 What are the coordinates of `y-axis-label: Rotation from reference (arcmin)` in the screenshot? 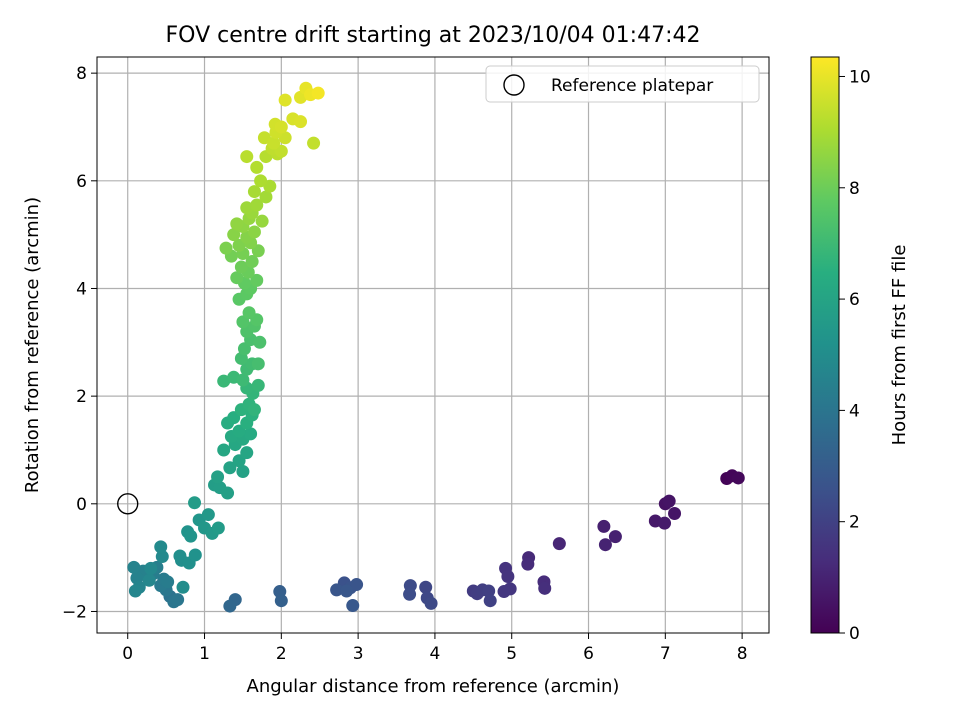 It's located at (32, 345).